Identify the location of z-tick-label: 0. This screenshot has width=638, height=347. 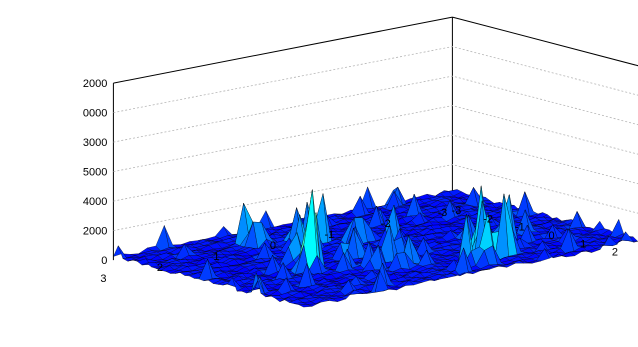
(104, 261).